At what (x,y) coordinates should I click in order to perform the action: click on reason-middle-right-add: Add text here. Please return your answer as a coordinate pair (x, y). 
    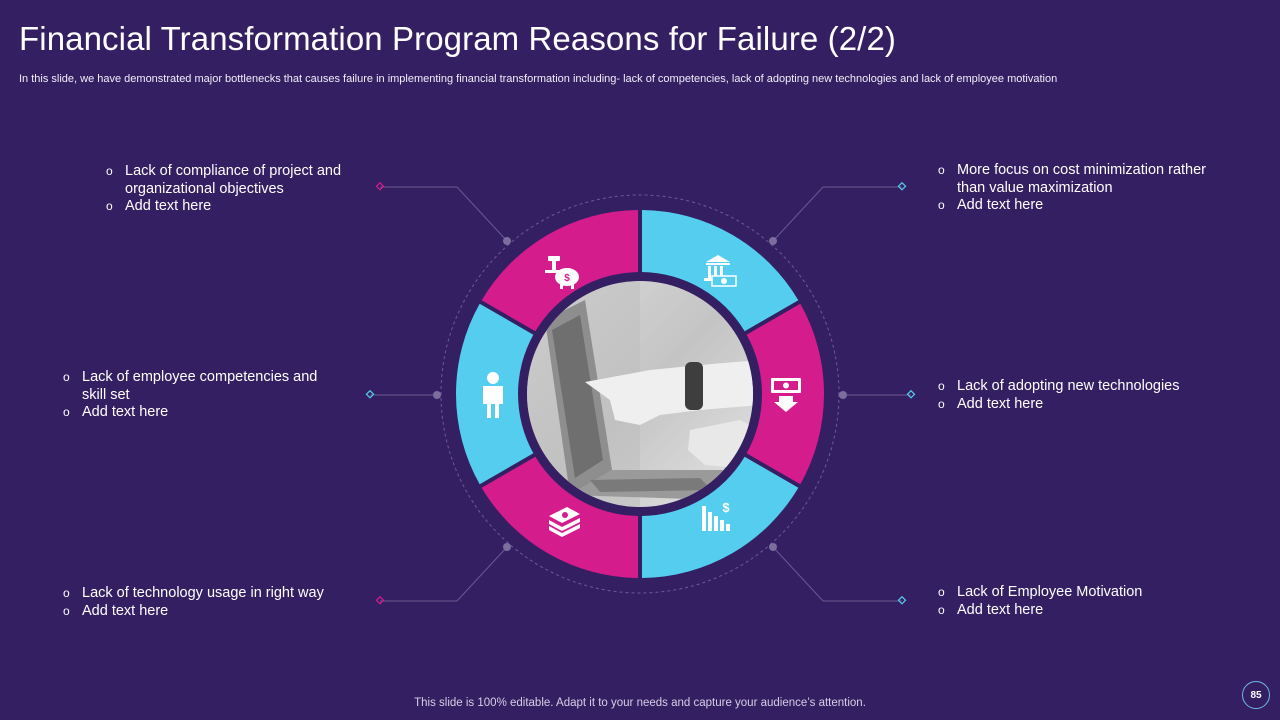
    Looking at the image, I should click on (1083, 405).